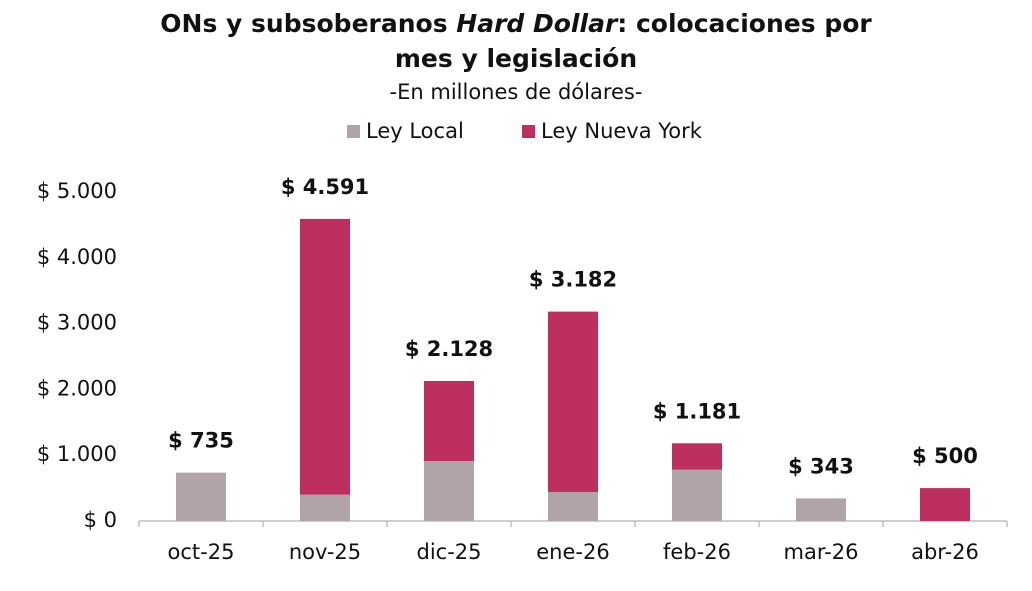  I want to click on x-tick-label: mar-26, so click(821, 552).